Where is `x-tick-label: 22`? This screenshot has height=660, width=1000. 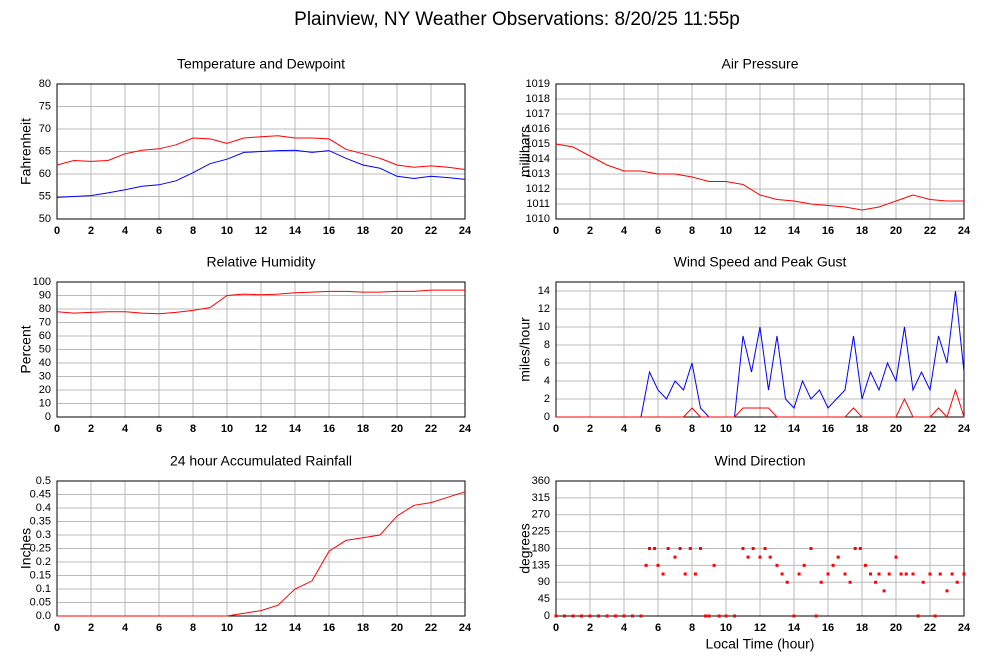 x-tick-label: 22 is located at coordinates (930, 231).